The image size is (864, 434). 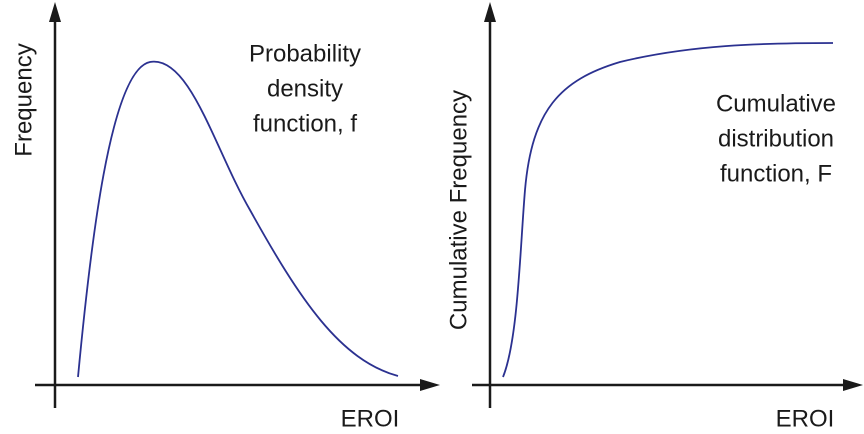 What do you see at coordinates (305, 88) in the screenshot?
I see `annotation: density` at bounding box center [305, 88].